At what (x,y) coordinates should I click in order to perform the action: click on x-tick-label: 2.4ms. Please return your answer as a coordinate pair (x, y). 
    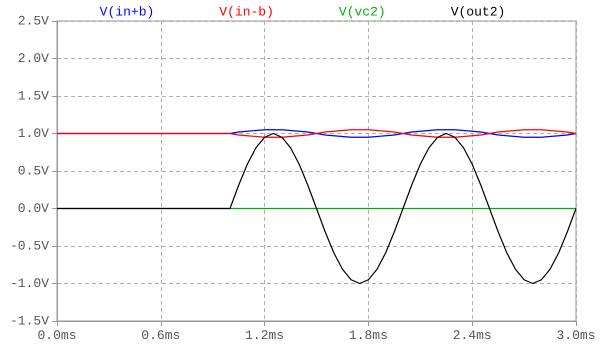
    Looking at the image, I should click on (472, 335).